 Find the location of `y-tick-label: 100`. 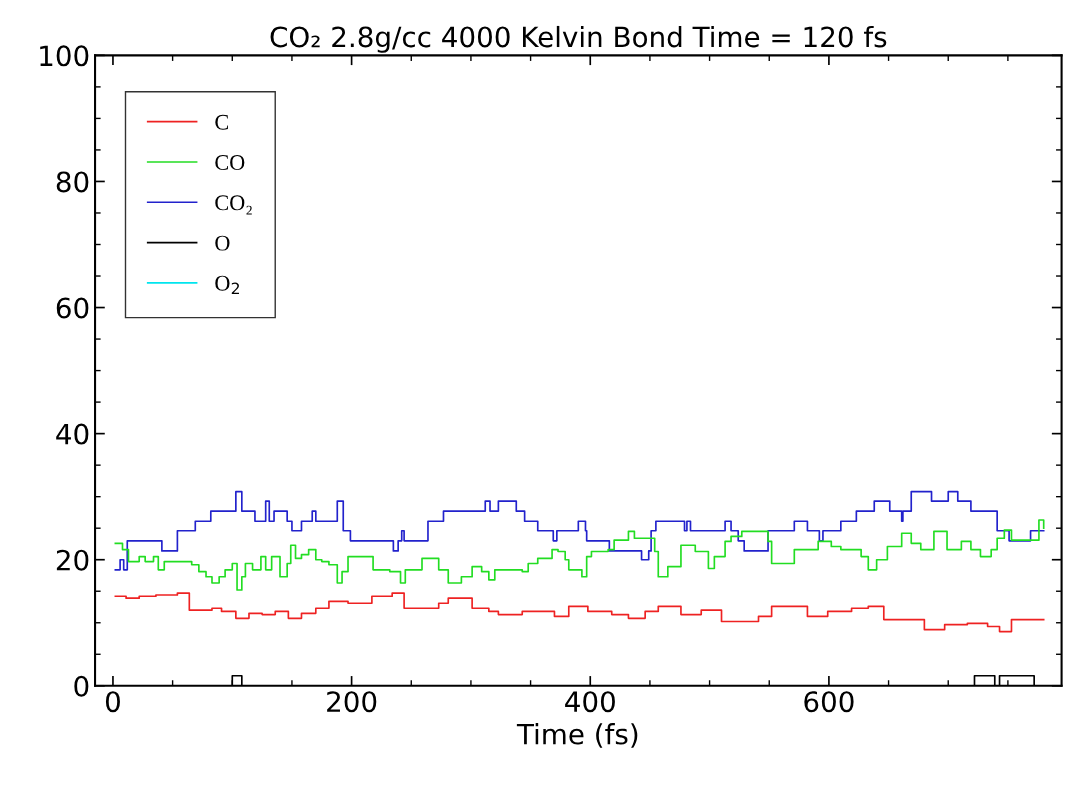

y-tick-label: 100 is located at coordinates (64, 56).